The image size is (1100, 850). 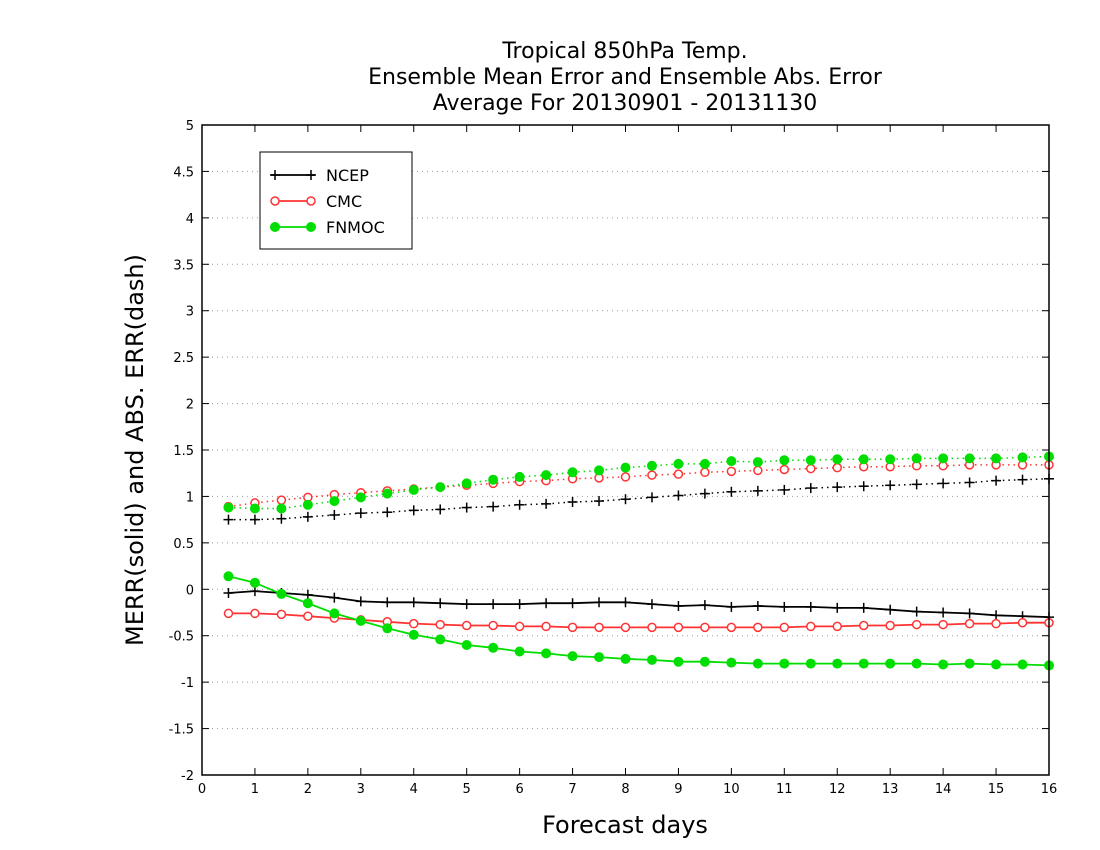 What do you see at coordinates (255, 789) in the screenshot?
I see `x-tick-label: 1` at bounding box center [255, 789].